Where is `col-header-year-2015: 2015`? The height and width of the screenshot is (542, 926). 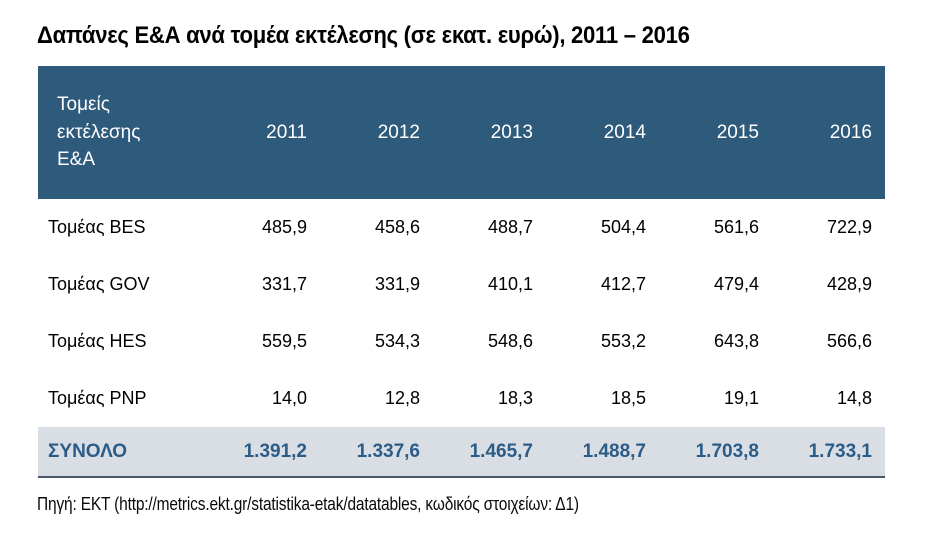
col-header-year-2015: 2015 is located at coordinates (715, 132).